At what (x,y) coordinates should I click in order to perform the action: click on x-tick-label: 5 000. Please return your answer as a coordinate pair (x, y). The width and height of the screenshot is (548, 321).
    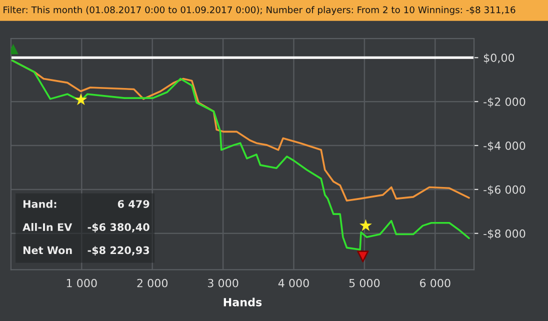
    Looking at the image, I should click on (364, 283).